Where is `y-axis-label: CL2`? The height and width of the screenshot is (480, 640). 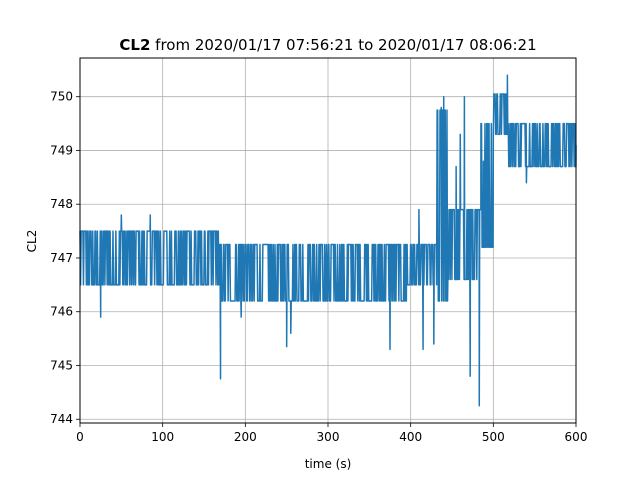
y-axis-label: CL2 is located at coordinates (32, 241).